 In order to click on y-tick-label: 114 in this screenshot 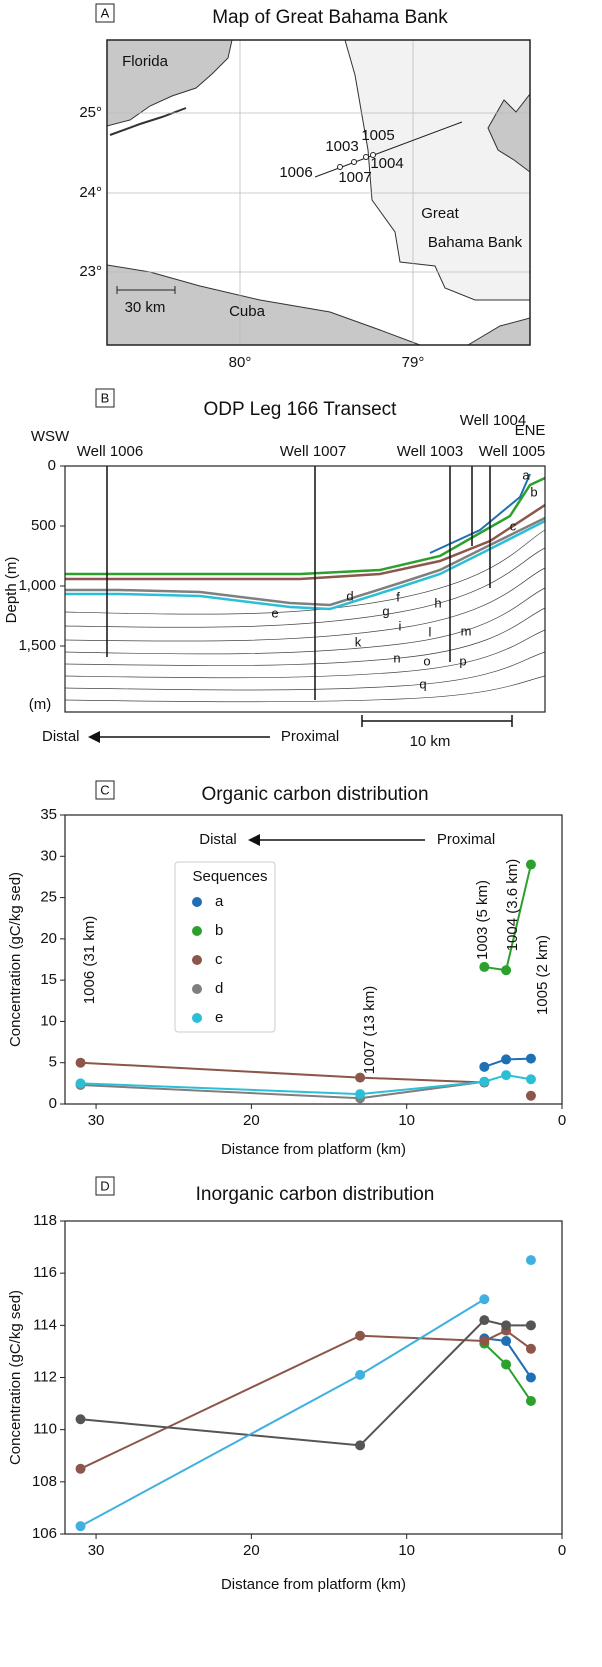, I will do `click(45, 1324)`.